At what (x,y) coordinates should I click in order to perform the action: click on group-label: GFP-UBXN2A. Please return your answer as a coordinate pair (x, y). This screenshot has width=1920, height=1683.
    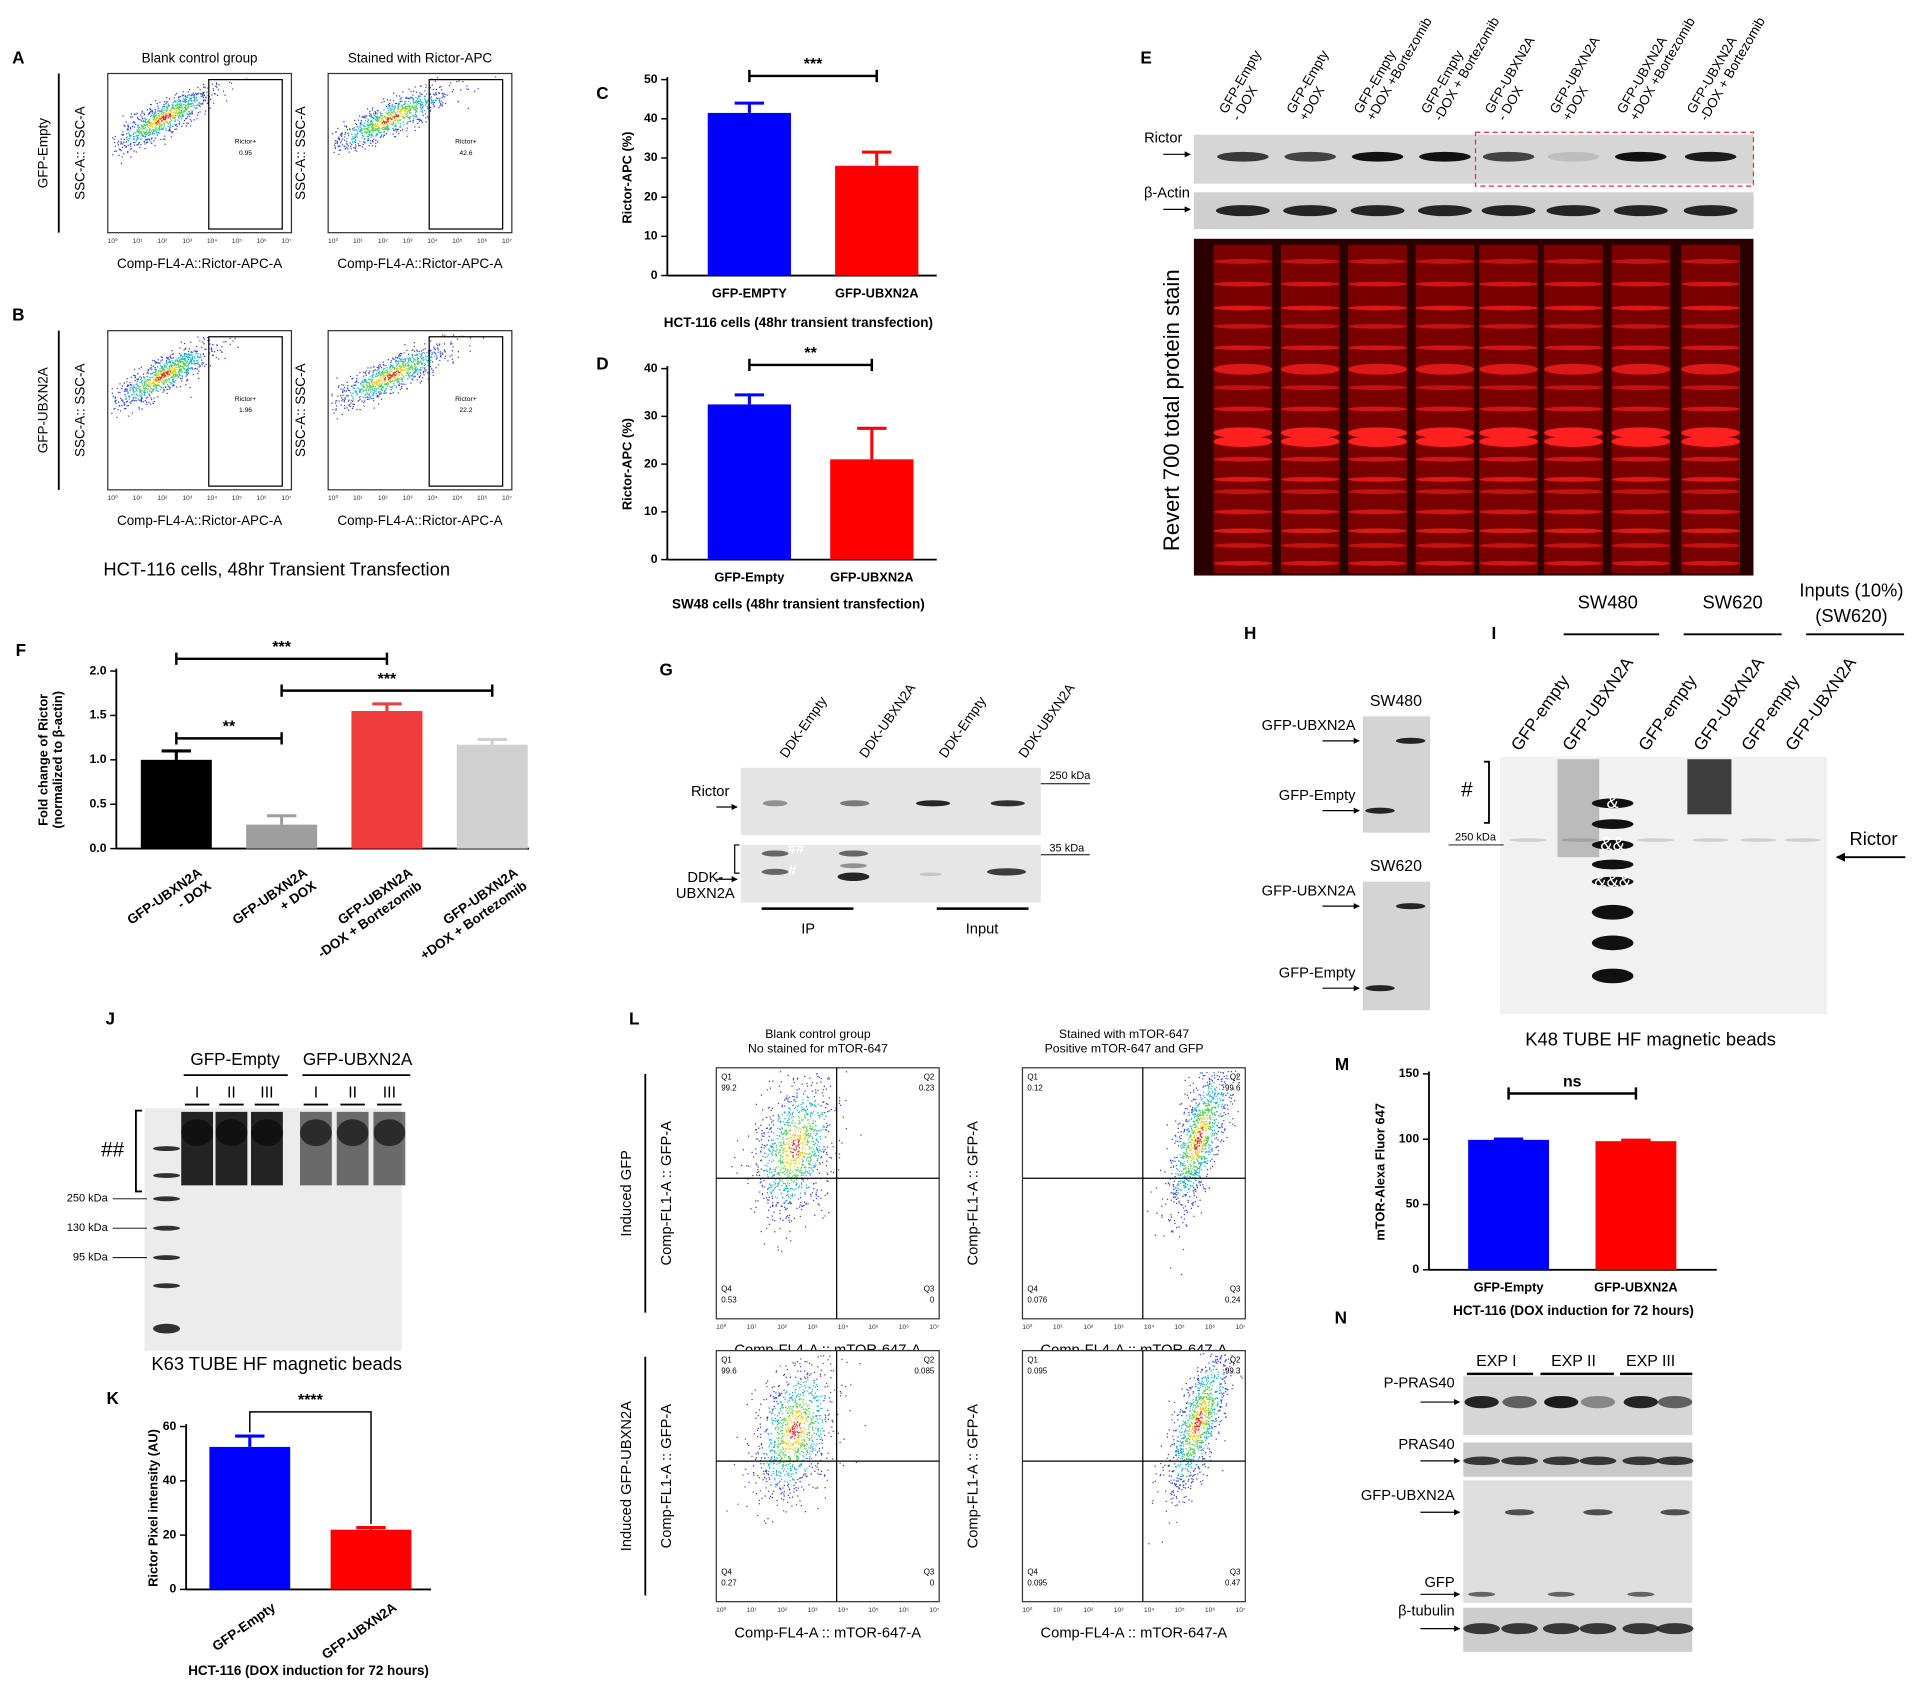
    Looking at the image, I should click on (358, 1059).